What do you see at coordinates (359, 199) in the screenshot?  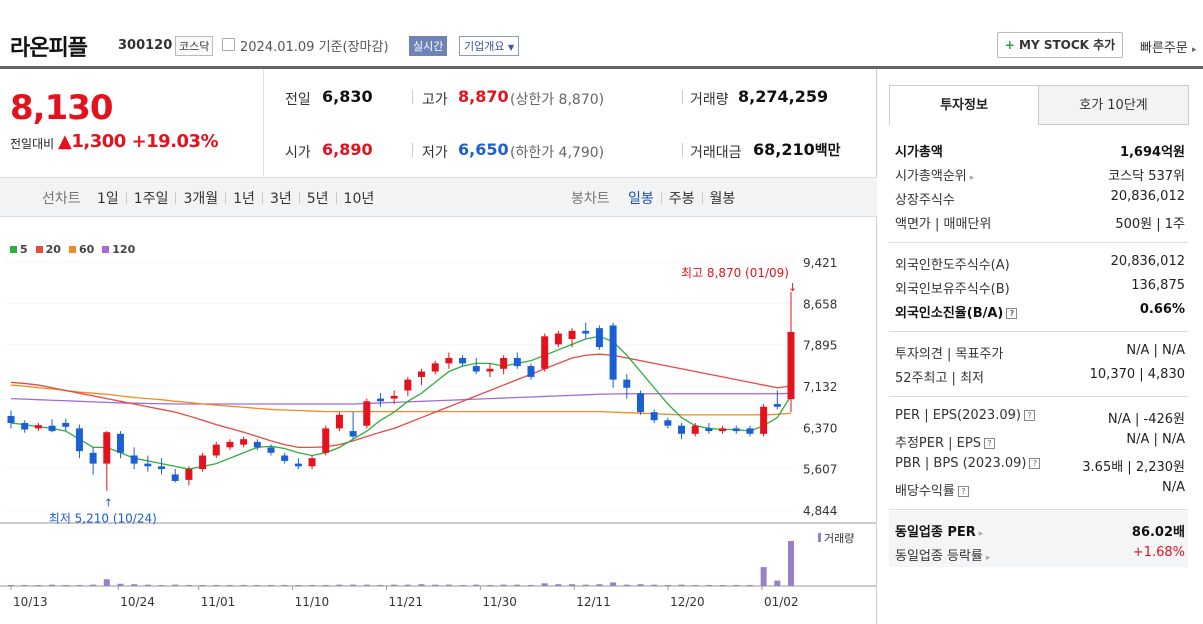 I see `line-tab: 10년` at bounding box center [359, 199].